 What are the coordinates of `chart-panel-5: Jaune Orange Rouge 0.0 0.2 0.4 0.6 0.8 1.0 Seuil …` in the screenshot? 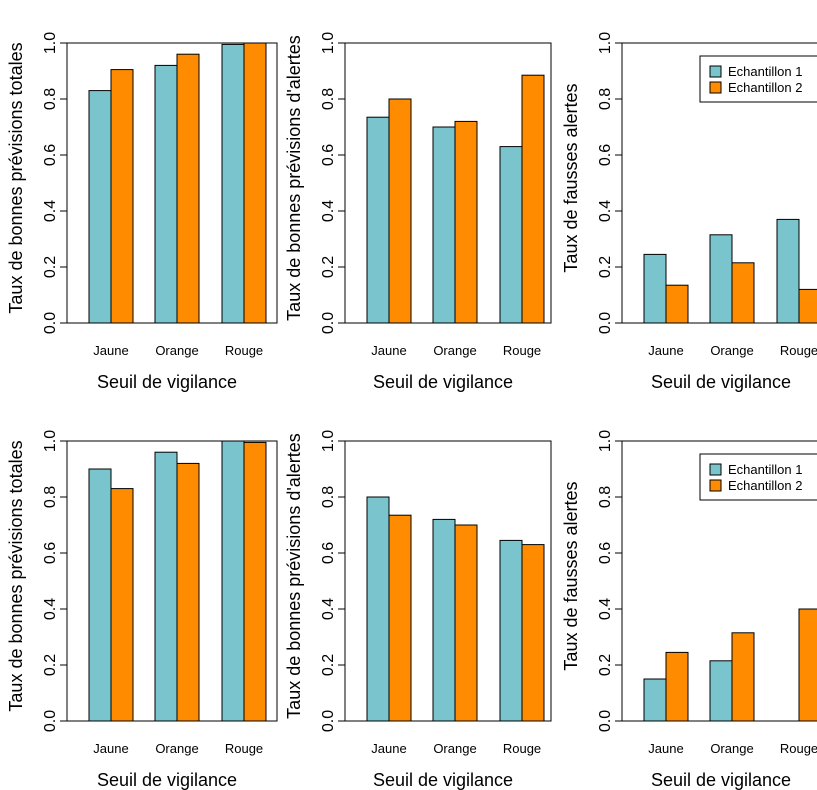 It's located at (418, 610).